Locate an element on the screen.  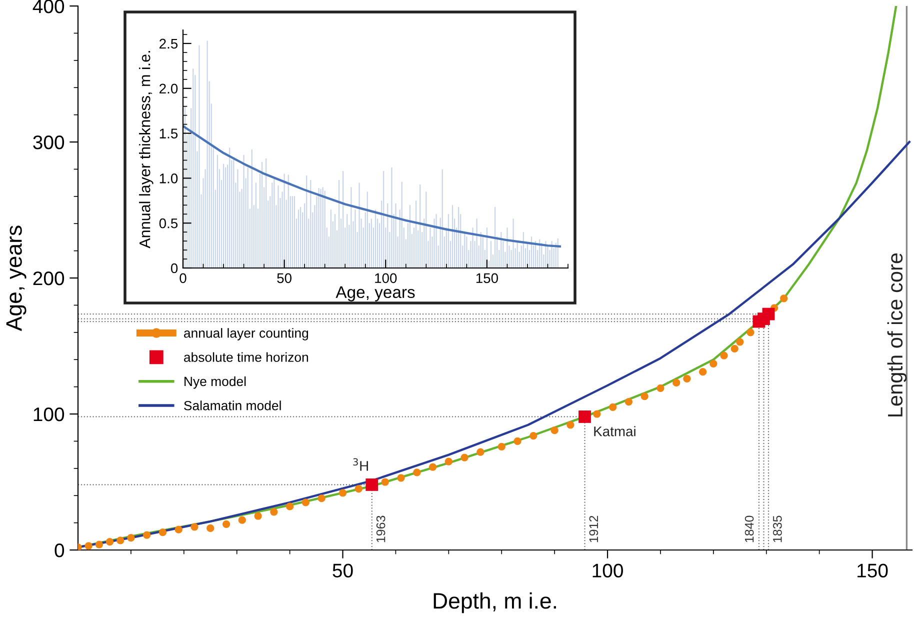
legend-label: Salamatin model is located at coordinates (232, 405).